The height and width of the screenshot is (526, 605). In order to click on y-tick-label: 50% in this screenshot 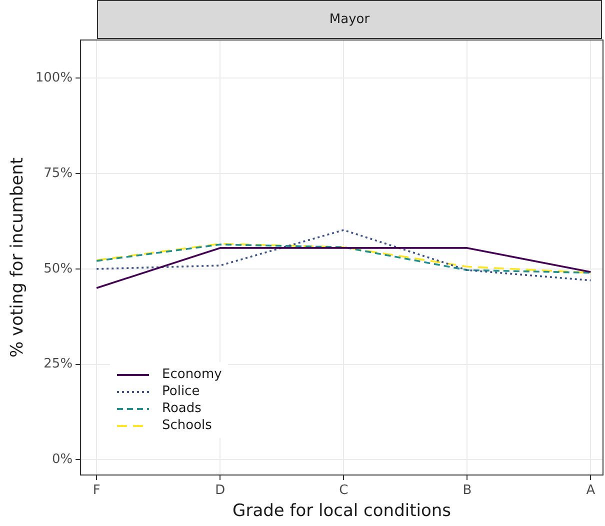, I will do `click(58, 268)`.